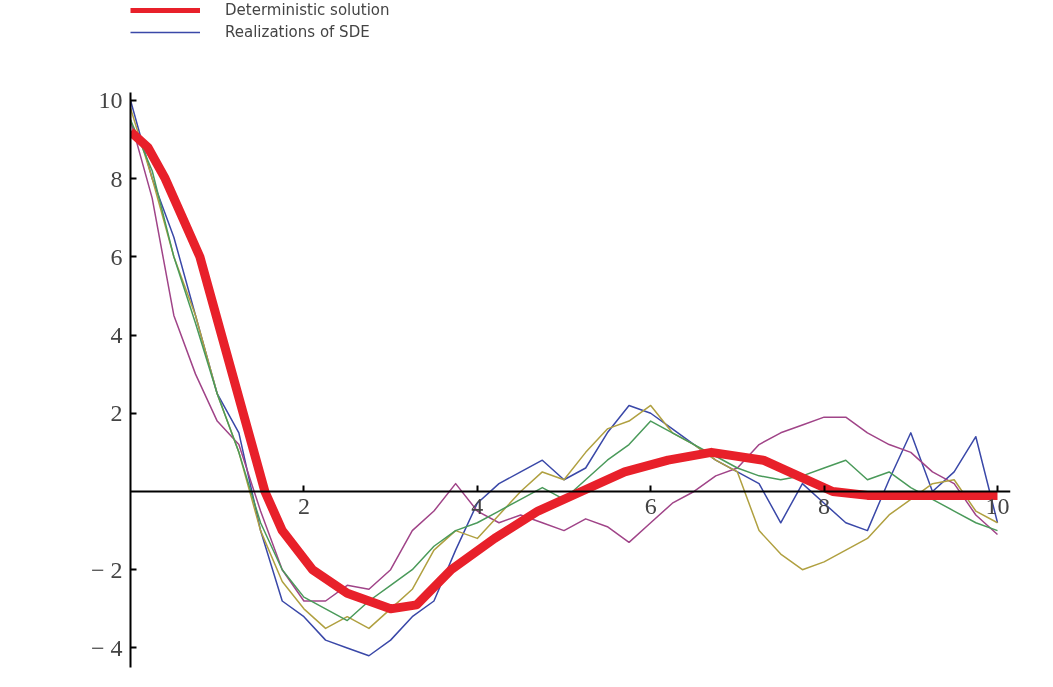 The width and height of the screenshot is (1053, 687). Describe the element at coordinates (297, 32) in the screenshot. I see `legend-label: Realizations of SDE` at that location.